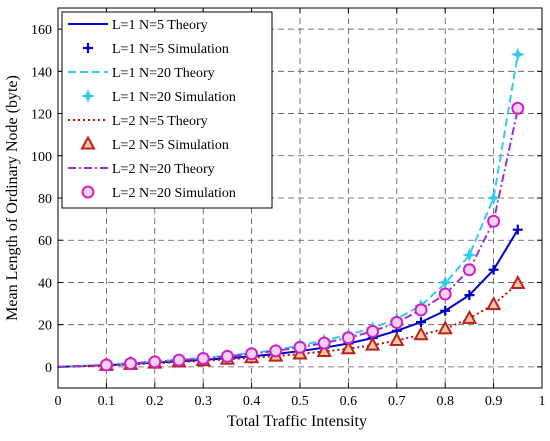 The width and height of the screenshot is (550, 441). Describe the element at coordinates (48, 368) in the screenshot. I see `y-tick-label: 0` at that location.